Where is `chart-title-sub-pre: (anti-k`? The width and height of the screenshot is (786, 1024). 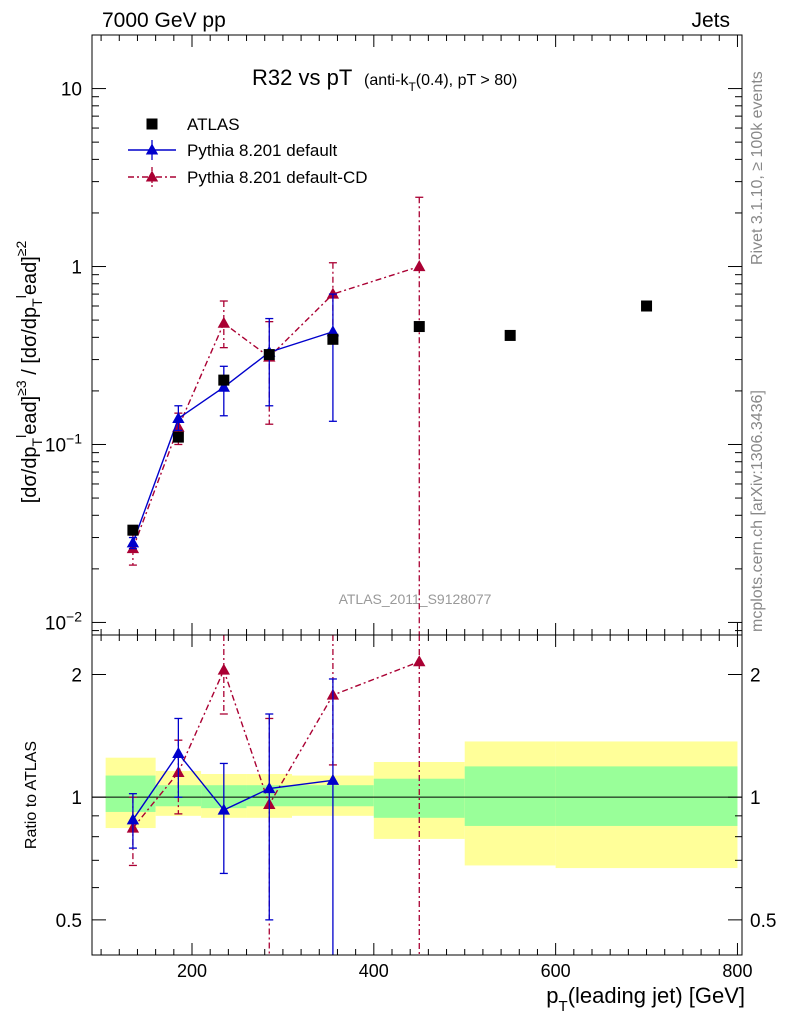 chart-title-sub-pre: (anti-k is located at coordinates (386, 80).